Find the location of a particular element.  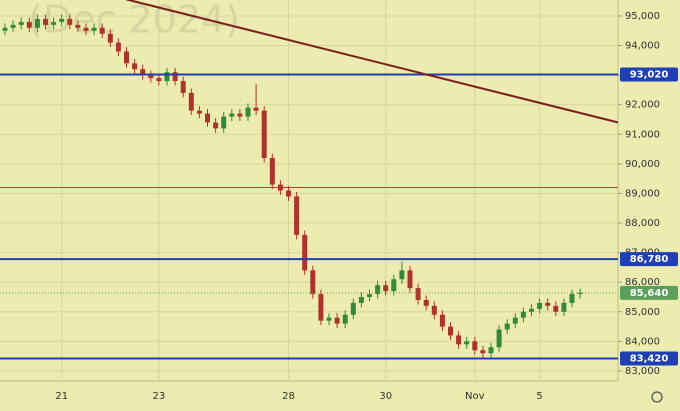

y-tick-label: 88,000 is located at coordinates (642, 223).